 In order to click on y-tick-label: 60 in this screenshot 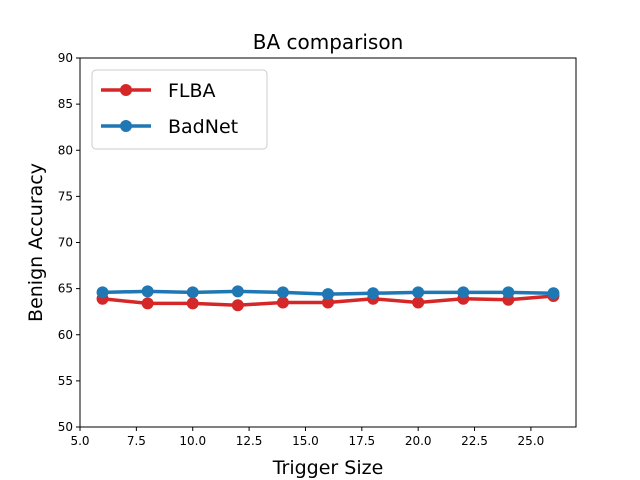, I will do `click(65, 335)`.